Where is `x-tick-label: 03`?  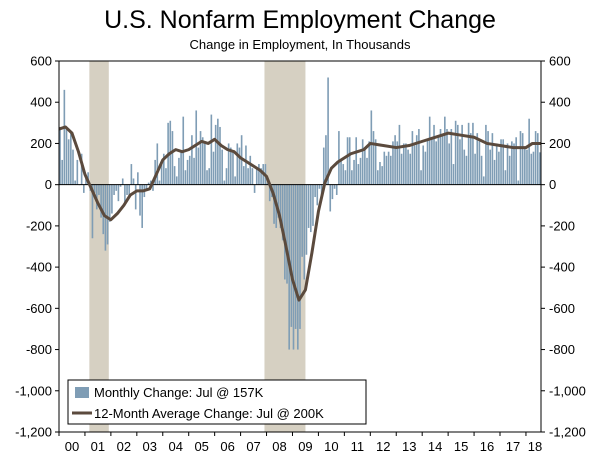
x-tick-label: 03 is located at coordinates (150, 446).